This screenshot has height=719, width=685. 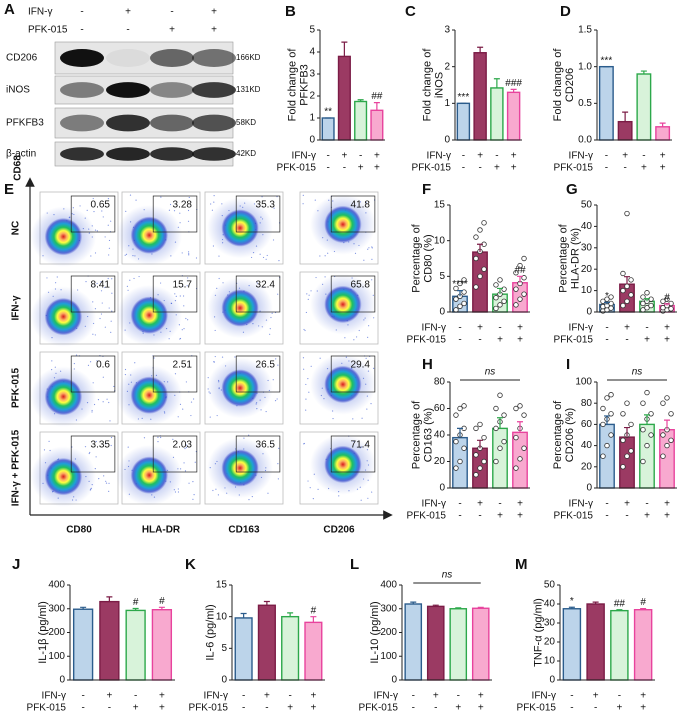 What do you see at coordinates (427, 85) in the screenshot?
I see `y-axis-label: Fold change of` at bounding box center [427, 85].